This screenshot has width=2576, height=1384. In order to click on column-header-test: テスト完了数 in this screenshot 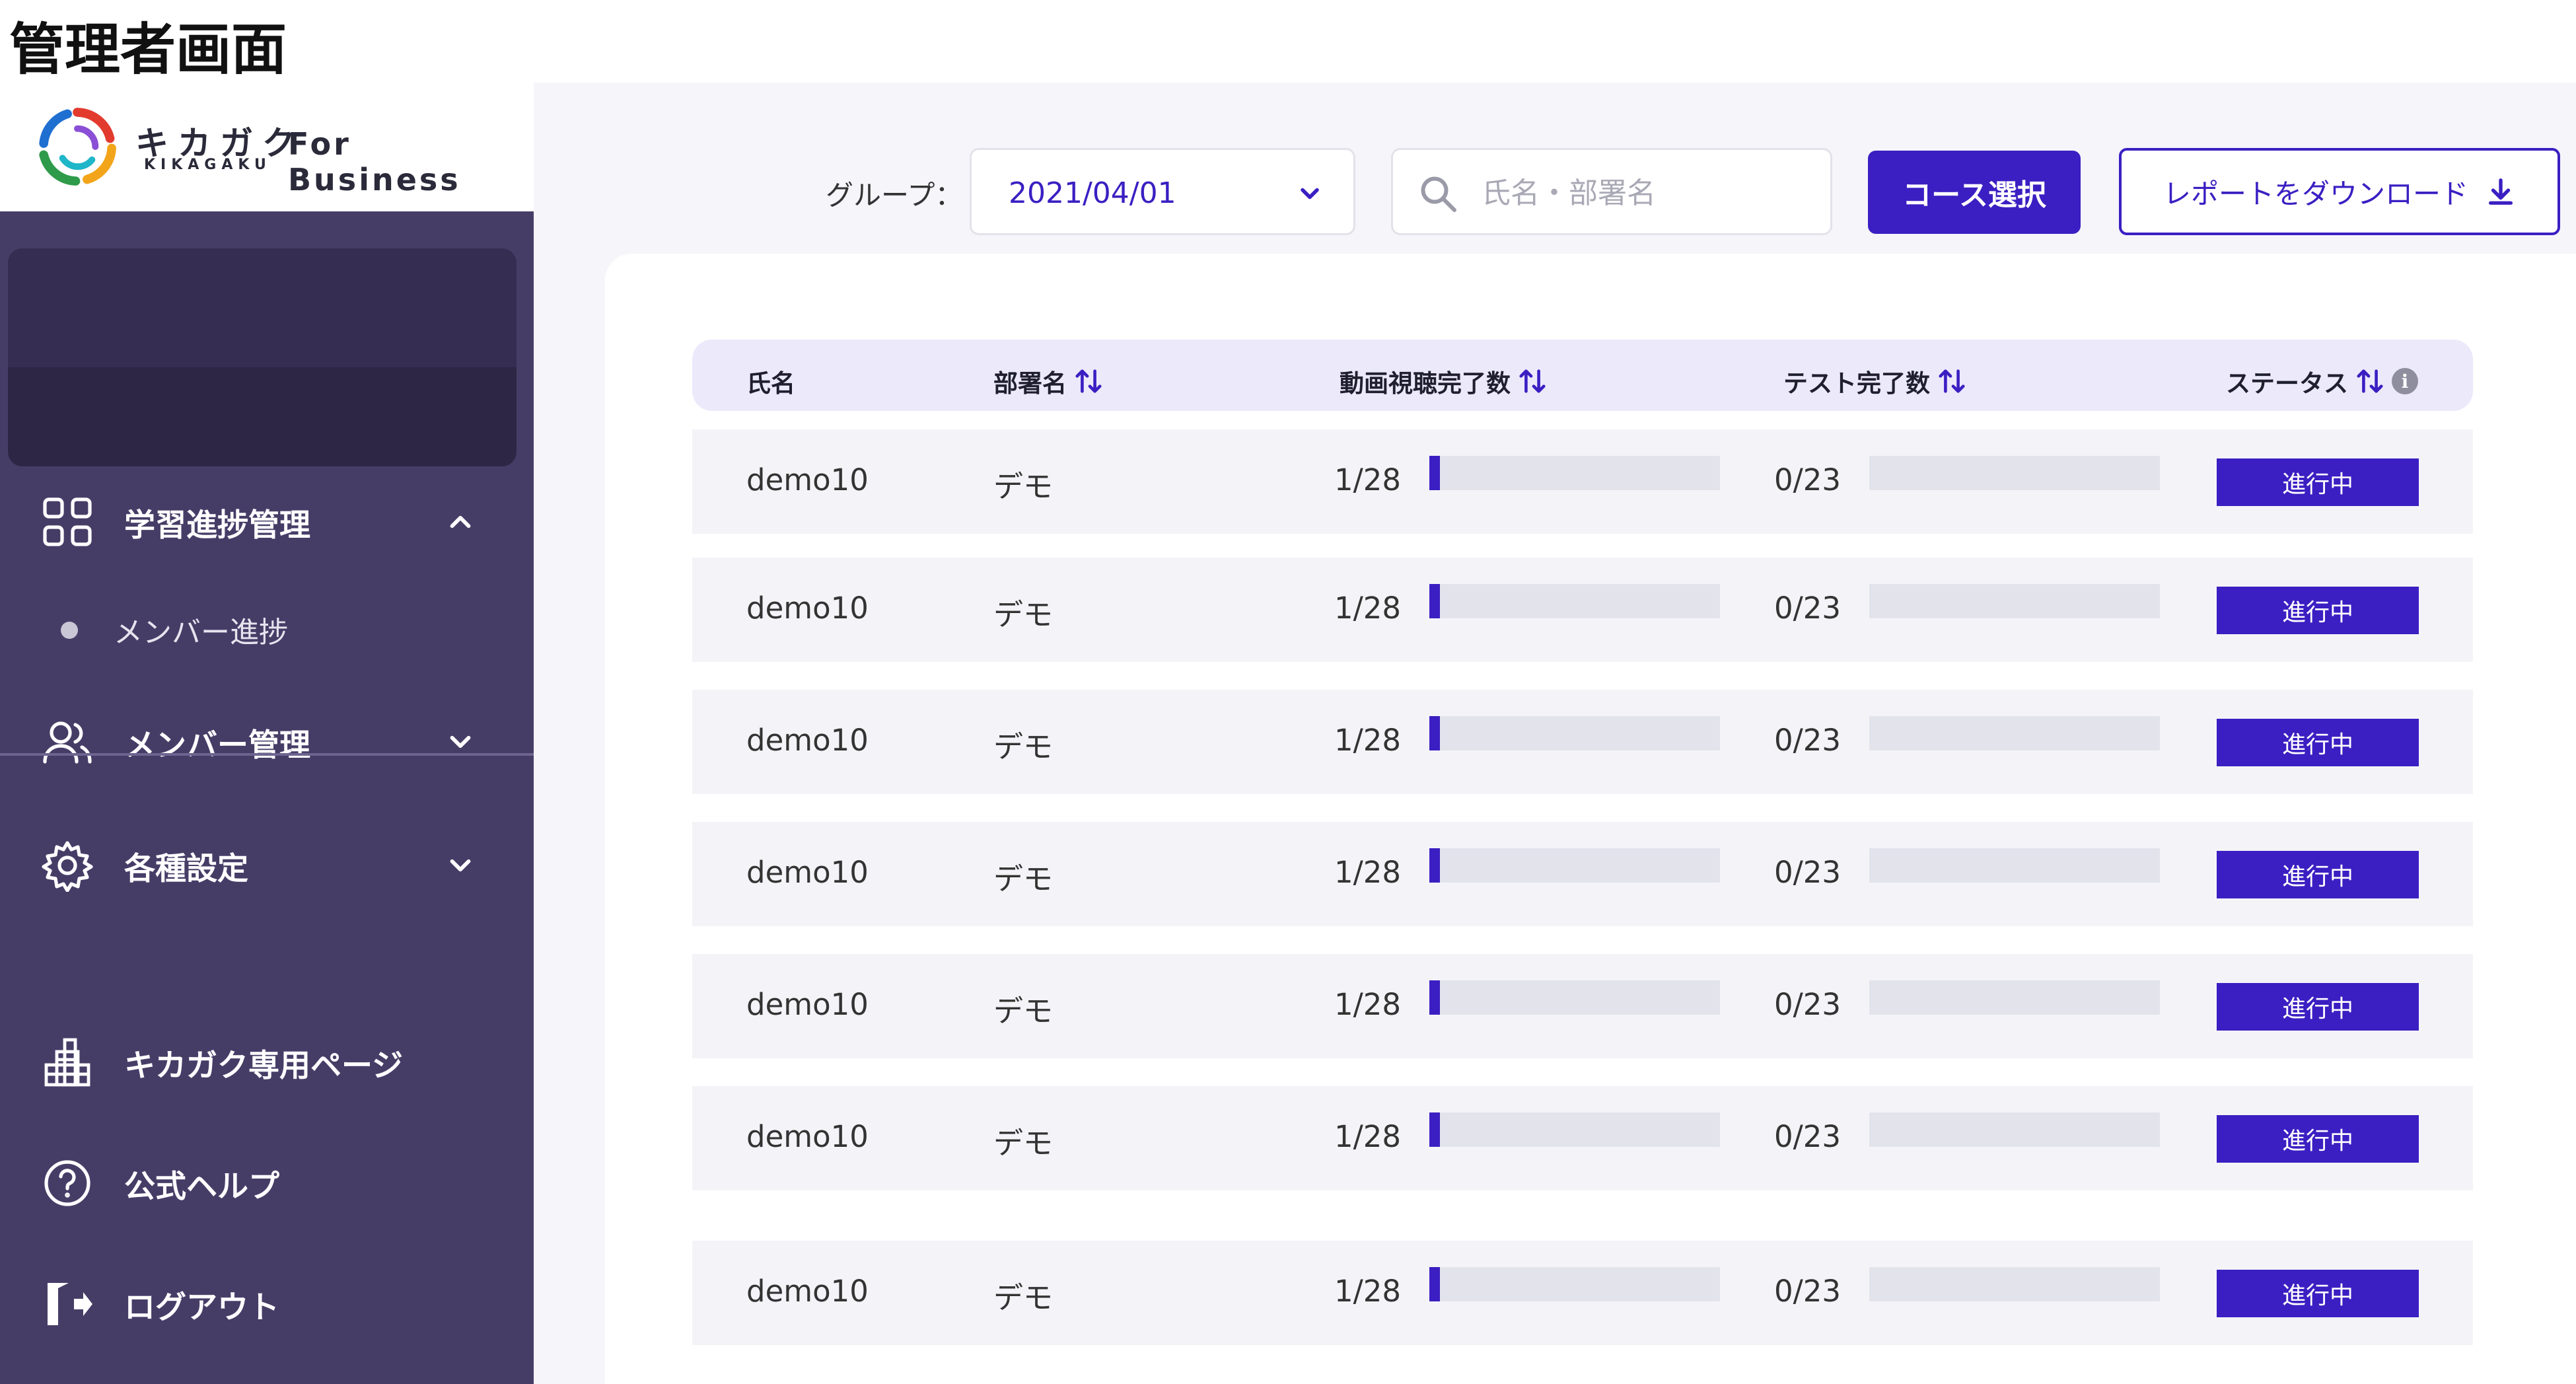, I will do `click(1875, 381)`.